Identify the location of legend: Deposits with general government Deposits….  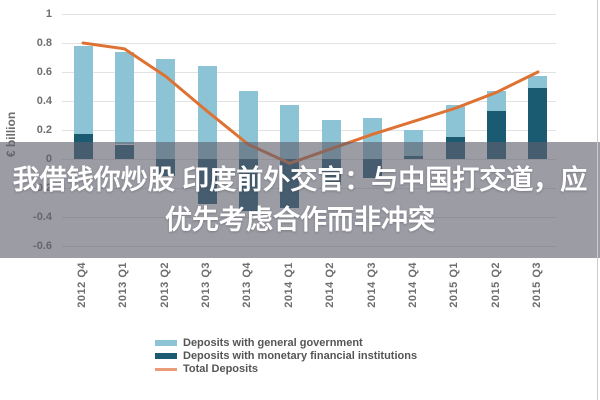
(286, 356).